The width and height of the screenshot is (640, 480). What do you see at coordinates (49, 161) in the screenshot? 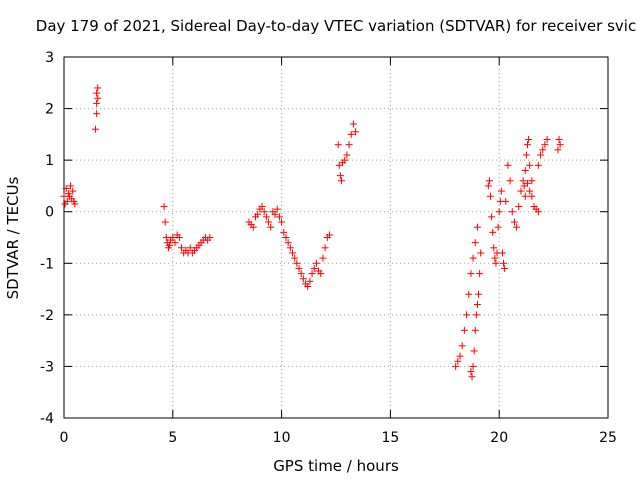
I see `y-tick-label: 1` at bounding box center [49, 161].